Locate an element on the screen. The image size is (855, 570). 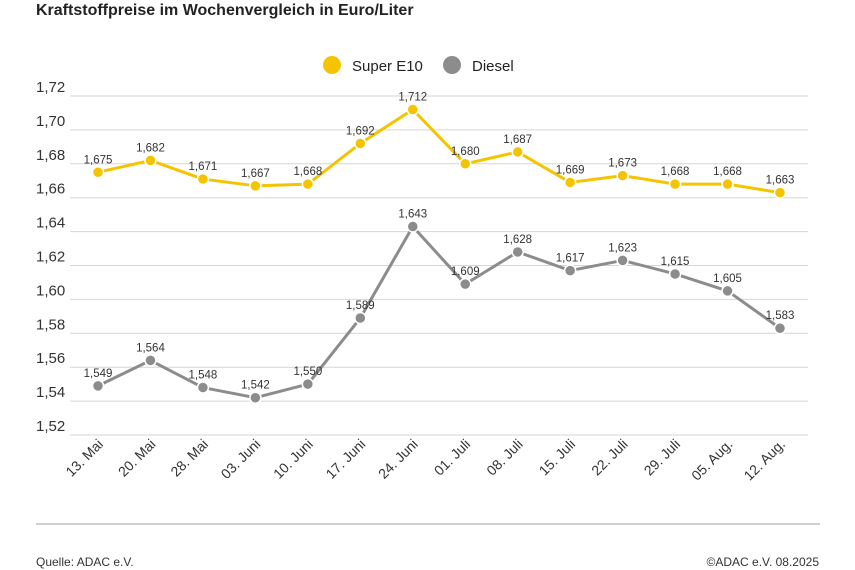
data-label: 1,583 is located at coordinates (780, 316).